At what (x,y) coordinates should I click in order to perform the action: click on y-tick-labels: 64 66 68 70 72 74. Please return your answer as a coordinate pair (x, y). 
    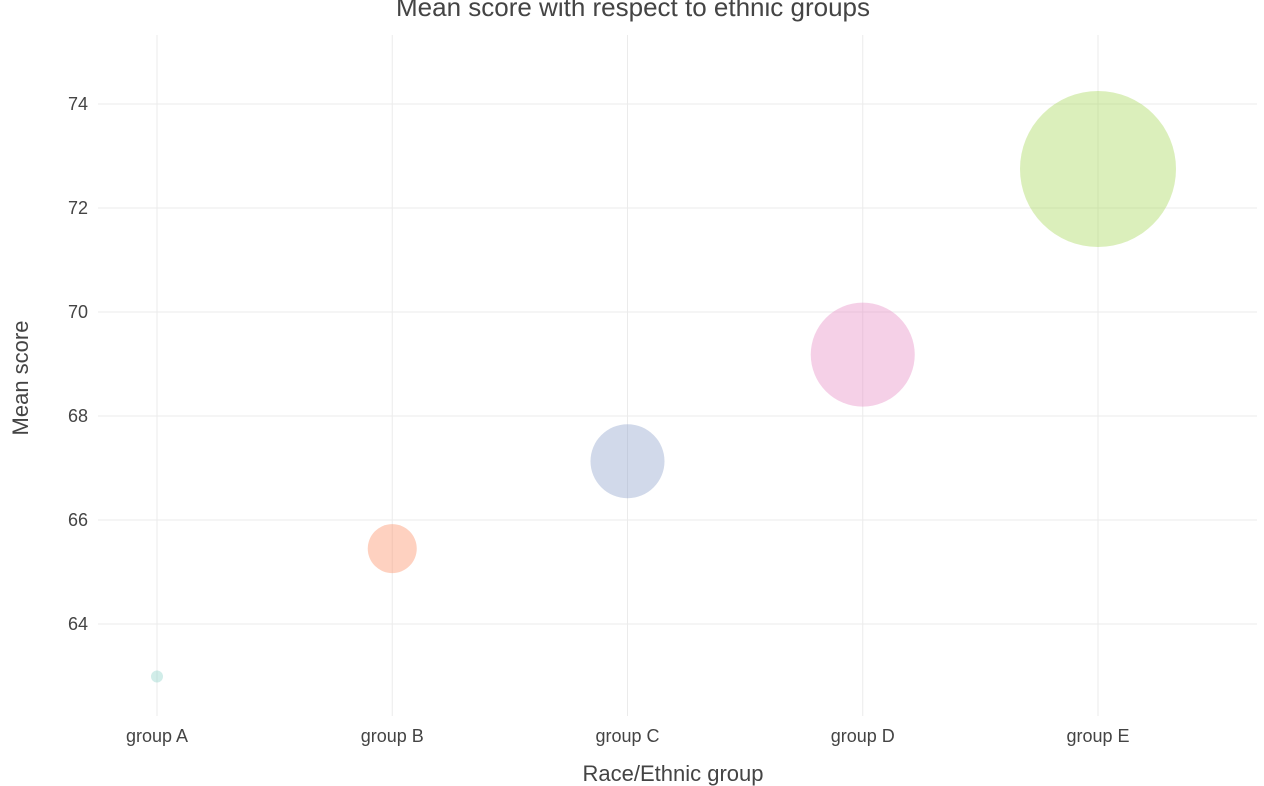
    Looking at the image, I should click on (78, 364).